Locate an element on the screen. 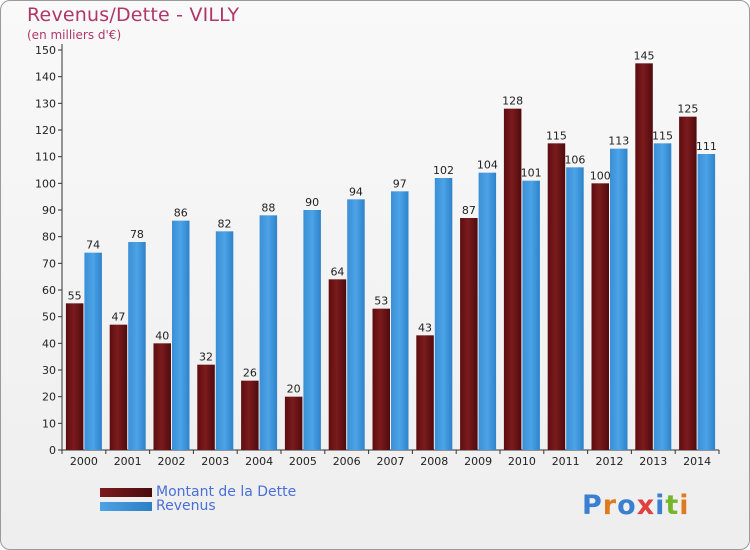 This screenshot has height=550, width=750. logo-letter: r is located at coordinates (610, 505).